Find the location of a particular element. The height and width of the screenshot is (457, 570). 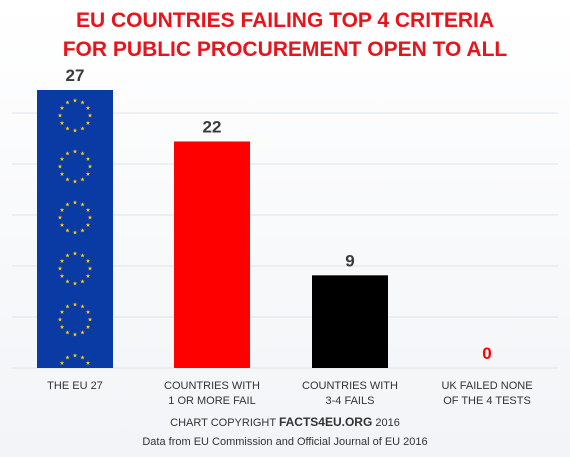

chart-title-line-2: FOR PUBLIC PROCUREMENT OPEN TO ALL is located at coordinates (285, 49).